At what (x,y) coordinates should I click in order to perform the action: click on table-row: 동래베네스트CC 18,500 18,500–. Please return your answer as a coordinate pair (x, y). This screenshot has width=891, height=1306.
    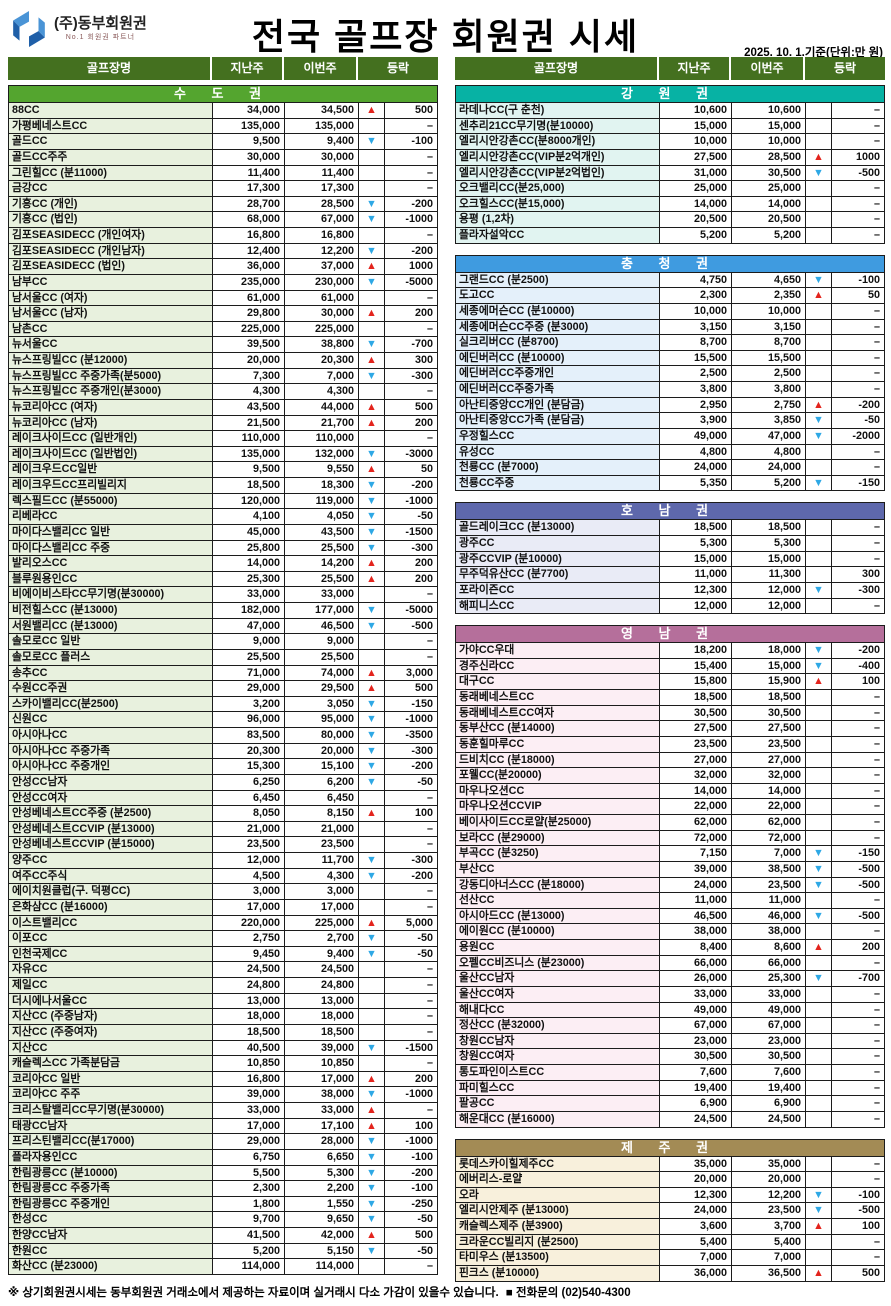
    Looking at the image, I should click on (670, 698).